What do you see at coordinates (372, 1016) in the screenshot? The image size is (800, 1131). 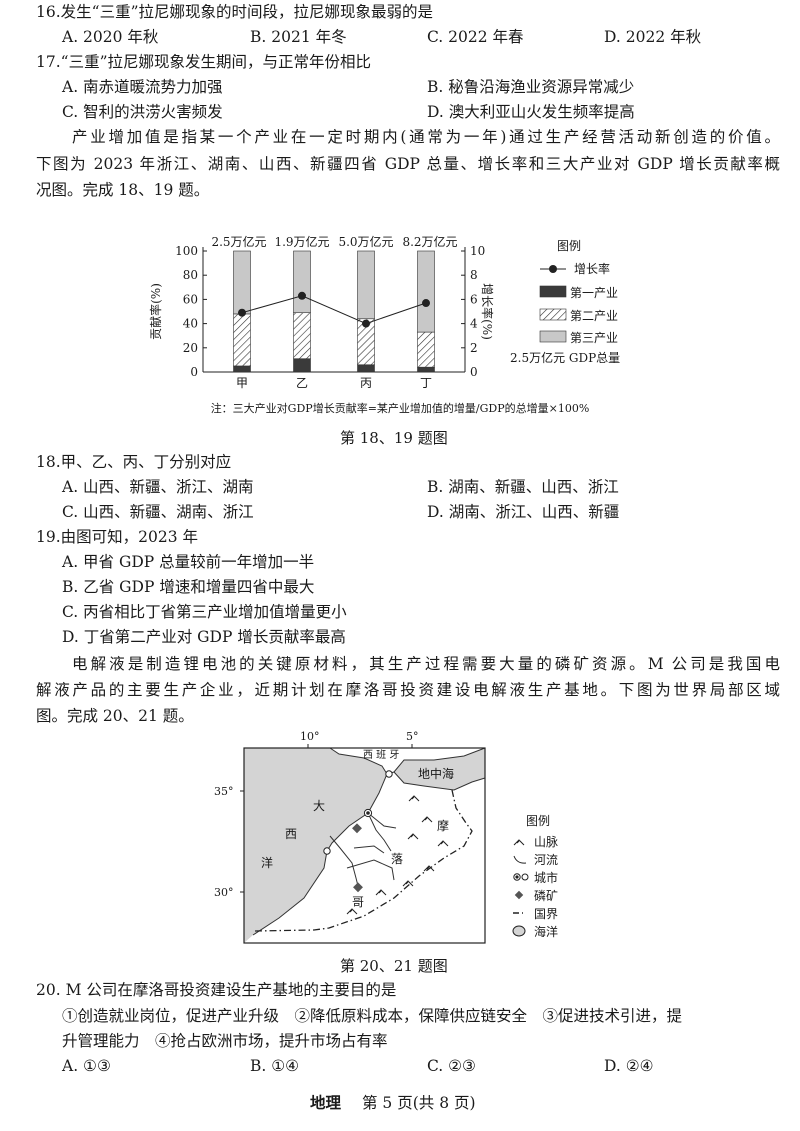 I see `q20-statements: ①创造就业岗位，促进产业升级 ②降低原料成本，保障供应链安全 ③促进技术引进，提` at bounding box center [372, 1016].